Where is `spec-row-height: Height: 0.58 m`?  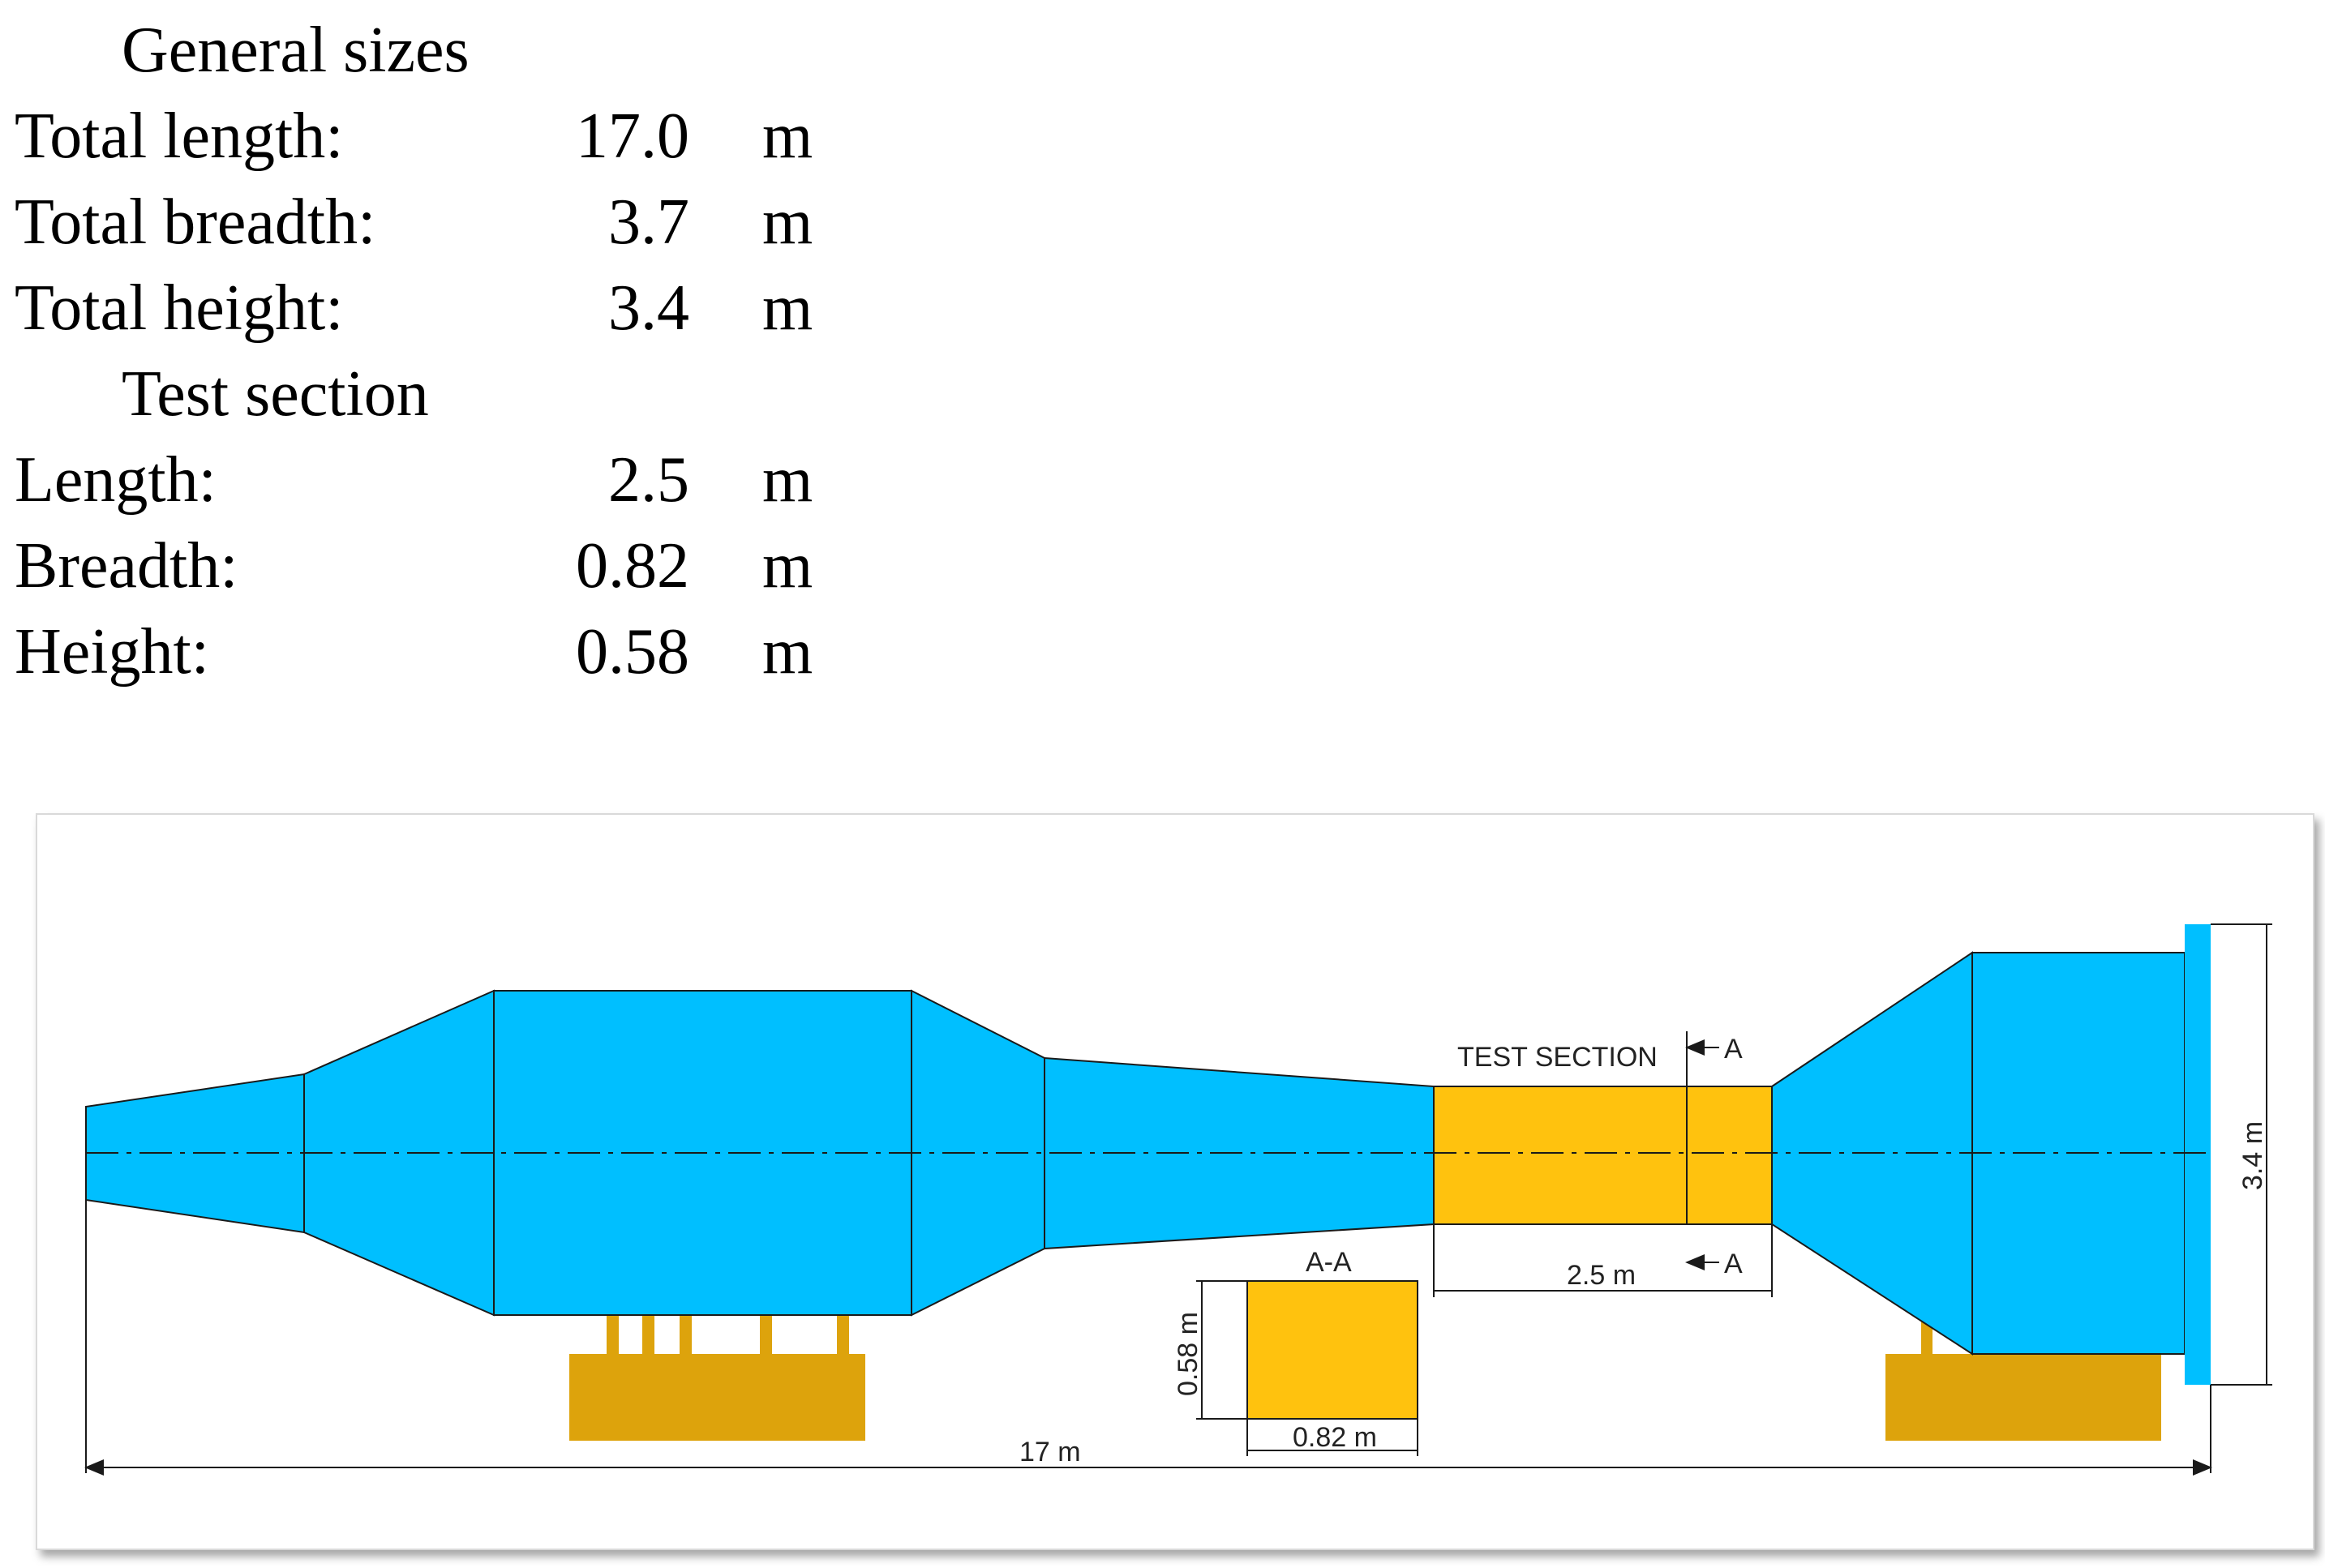
spec-row-height: Height: 0.58 m is located at coordinates (426, 659).